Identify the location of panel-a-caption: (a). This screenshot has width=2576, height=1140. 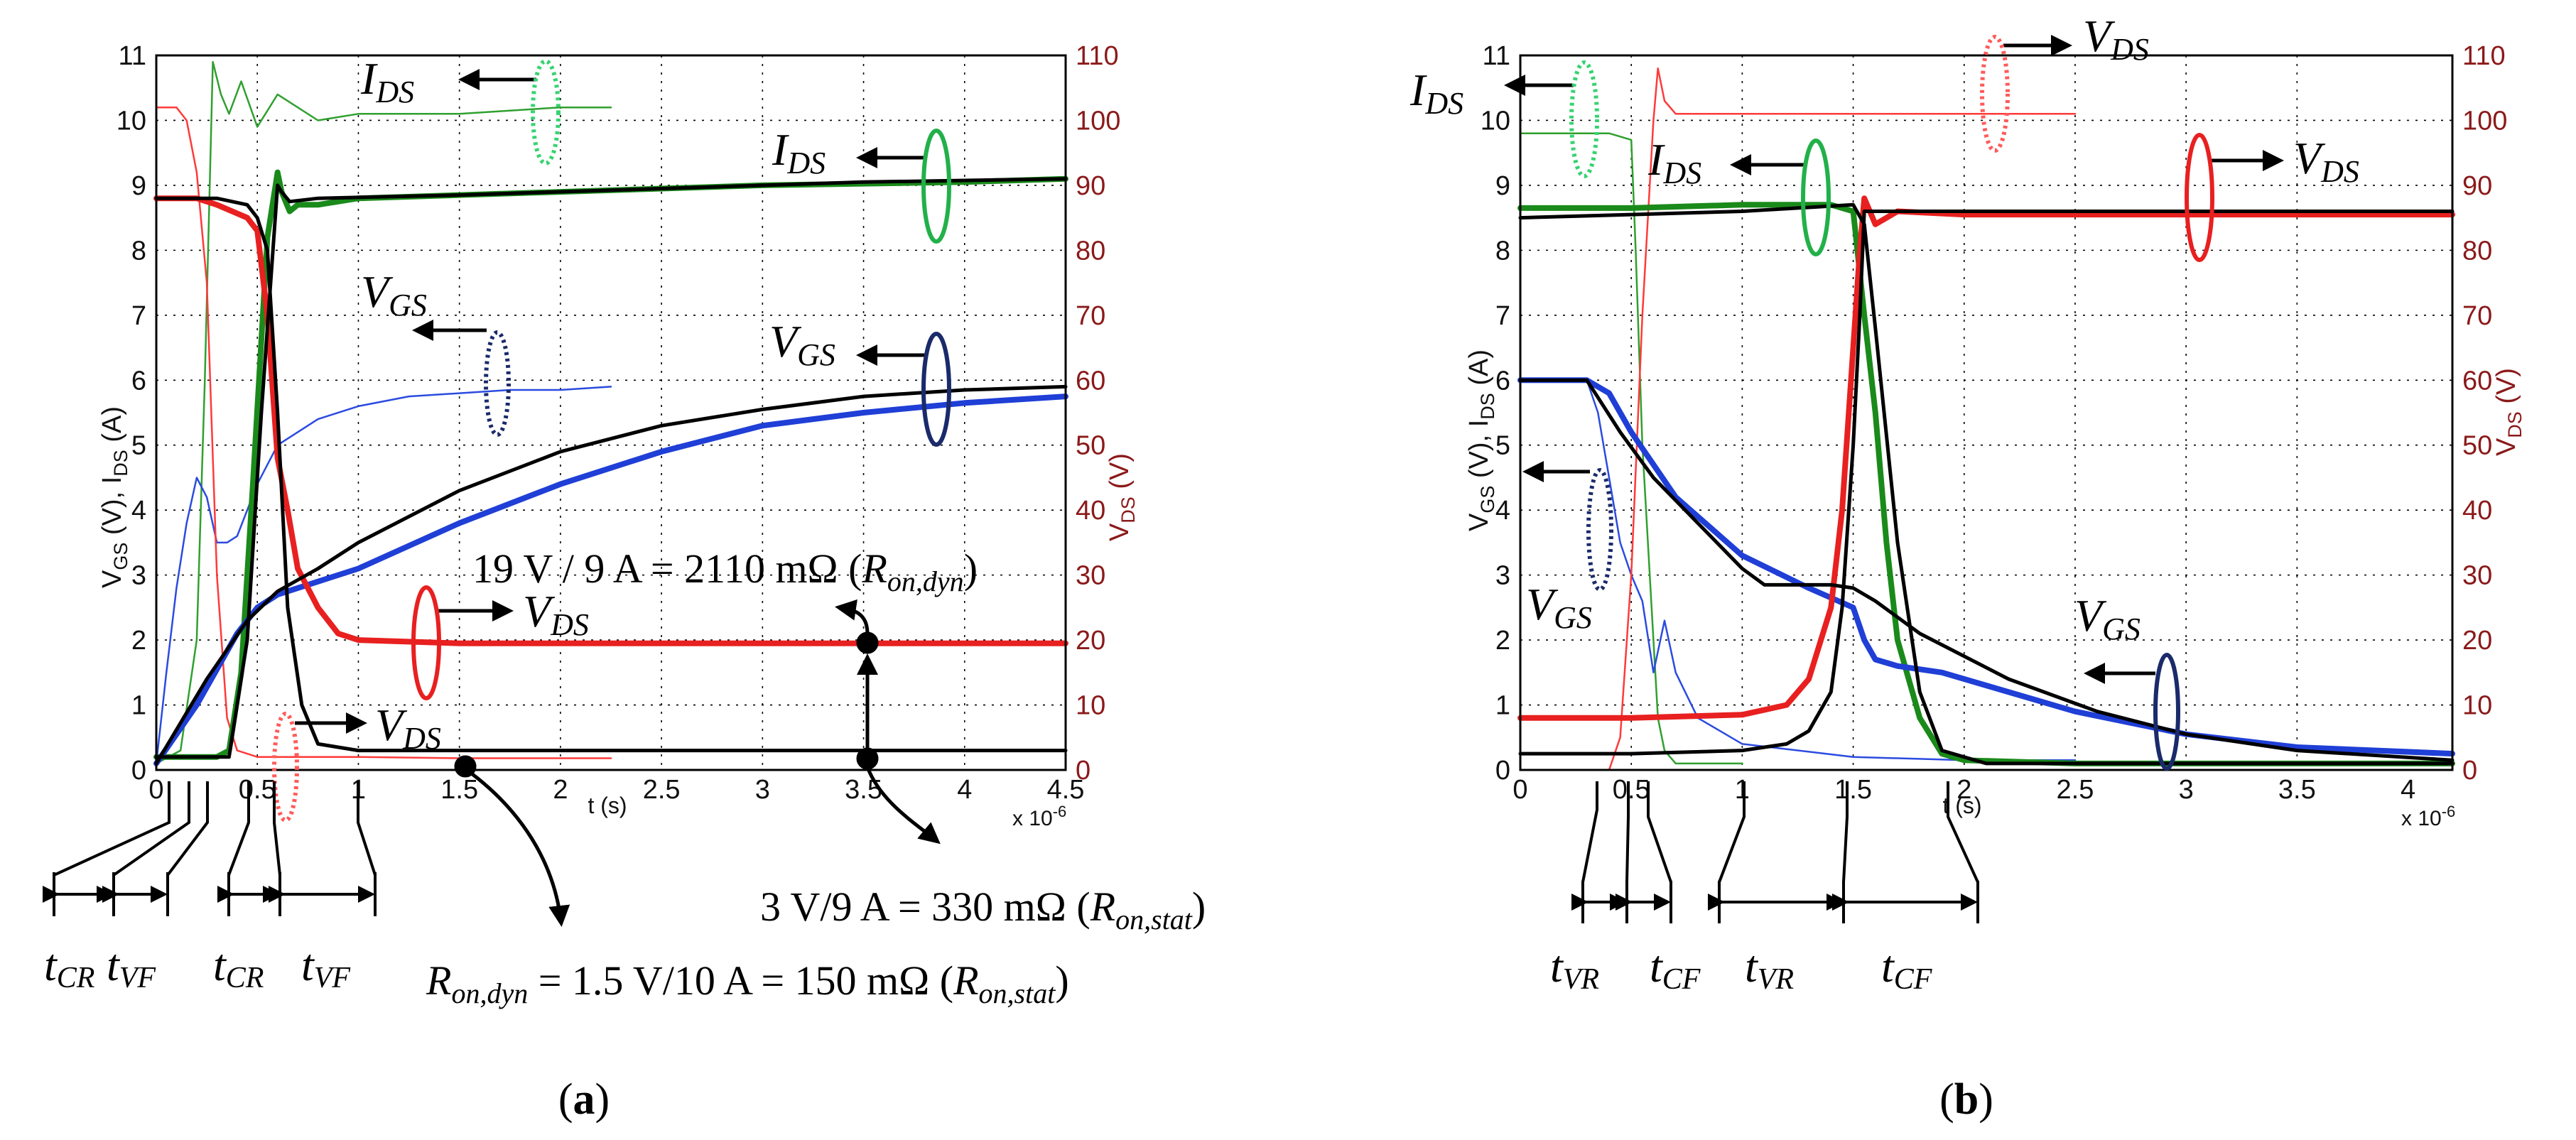
(584, 1099).